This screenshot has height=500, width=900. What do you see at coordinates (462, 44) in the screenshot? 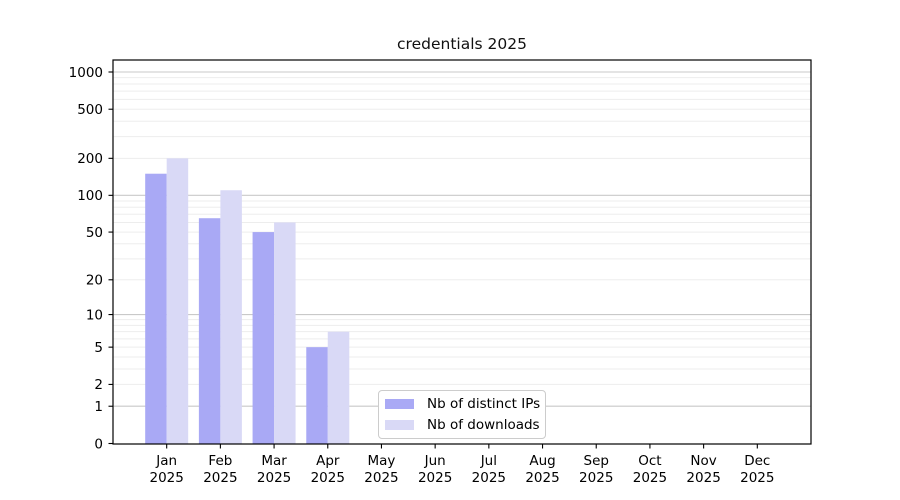
I see `chart-title: credentials 2025` at bounding box center [462, 44].